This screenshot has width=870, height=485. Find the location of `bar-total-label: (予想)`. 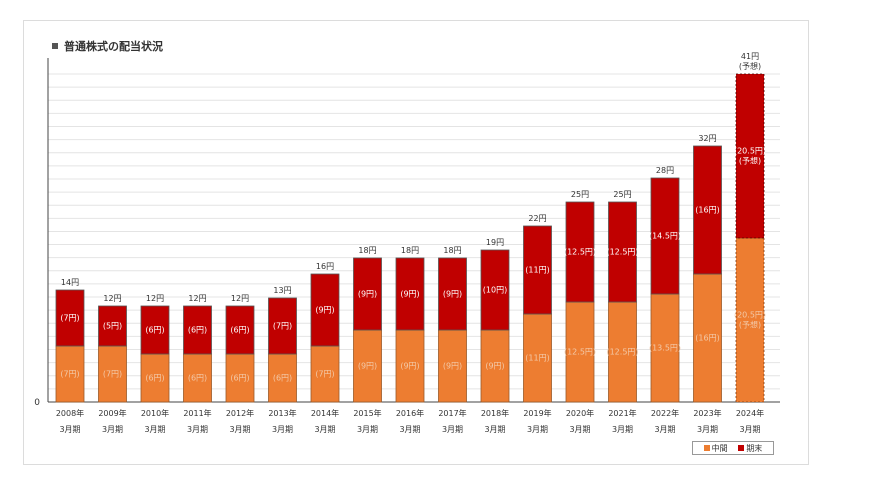

bar-total-label: (予想) is located at coordinates (750, 66).